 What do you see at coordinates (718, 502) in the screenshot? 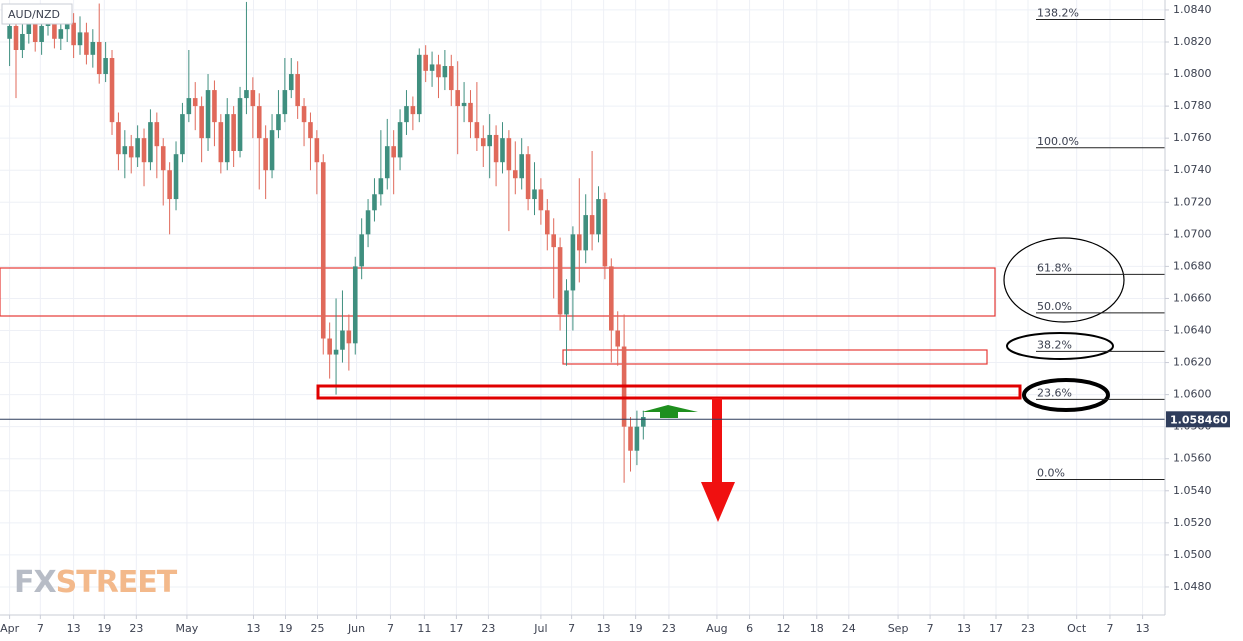
I see `red-arrow-head` at bounding box center [718, 502].